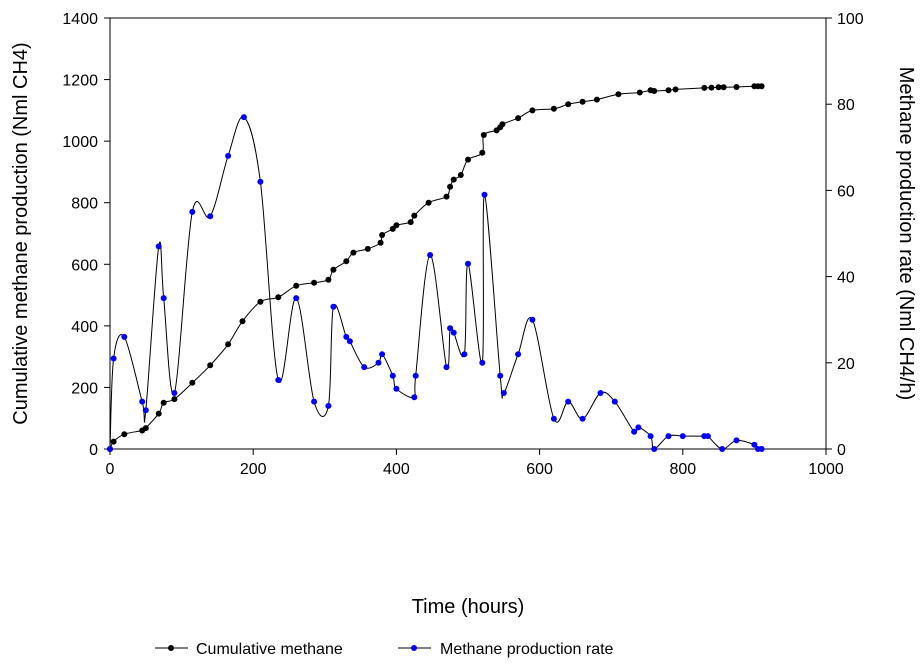  I want to click on y-tick-label: 1200, so click(80, 81).